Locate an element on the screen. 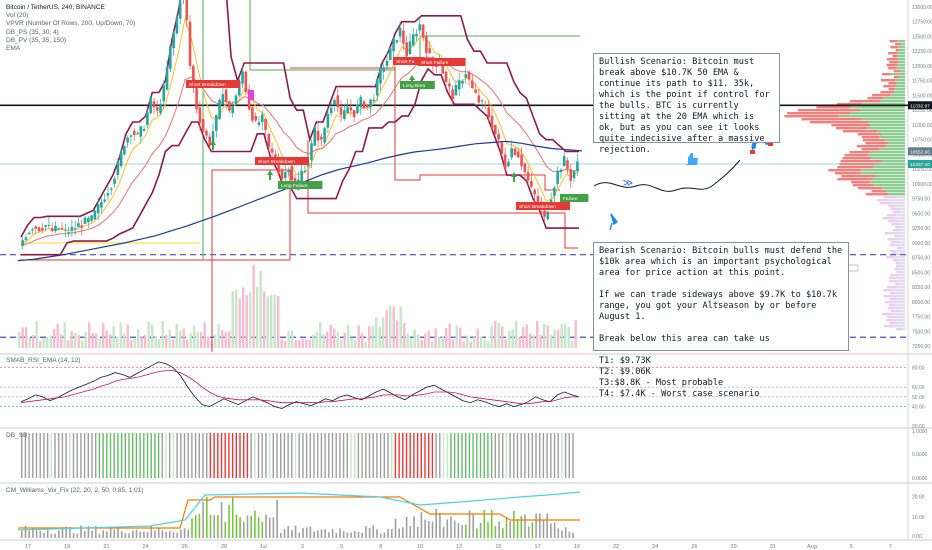  date-tick-label: 29 is located at coordinates (734, 547).